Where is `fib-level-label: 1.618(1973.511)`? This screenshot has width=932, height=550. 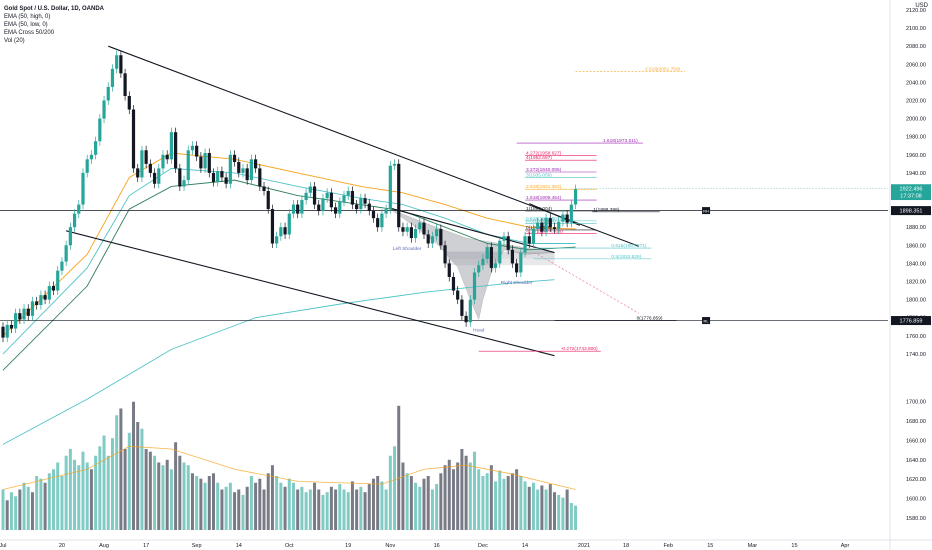 fib-level-label: 1.618(1973.511) is located at coordinates (620, 141).